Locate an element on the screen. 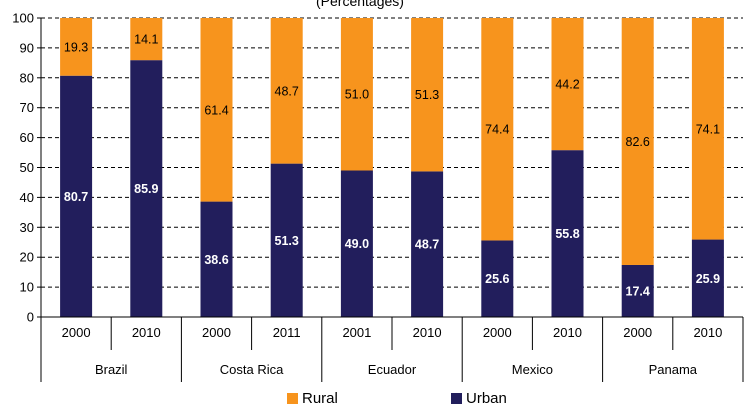 The height and width of the screenshot is (412, 747). year-label-1-1: 2011 is located at coordinates (287, 332).